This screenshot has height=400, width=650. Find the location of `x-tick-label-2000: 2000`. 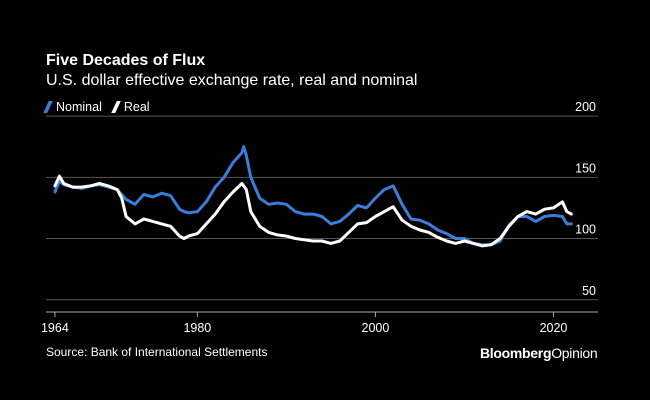

x-tick-label-2000: 2000 is located at coordinates (376, 328).